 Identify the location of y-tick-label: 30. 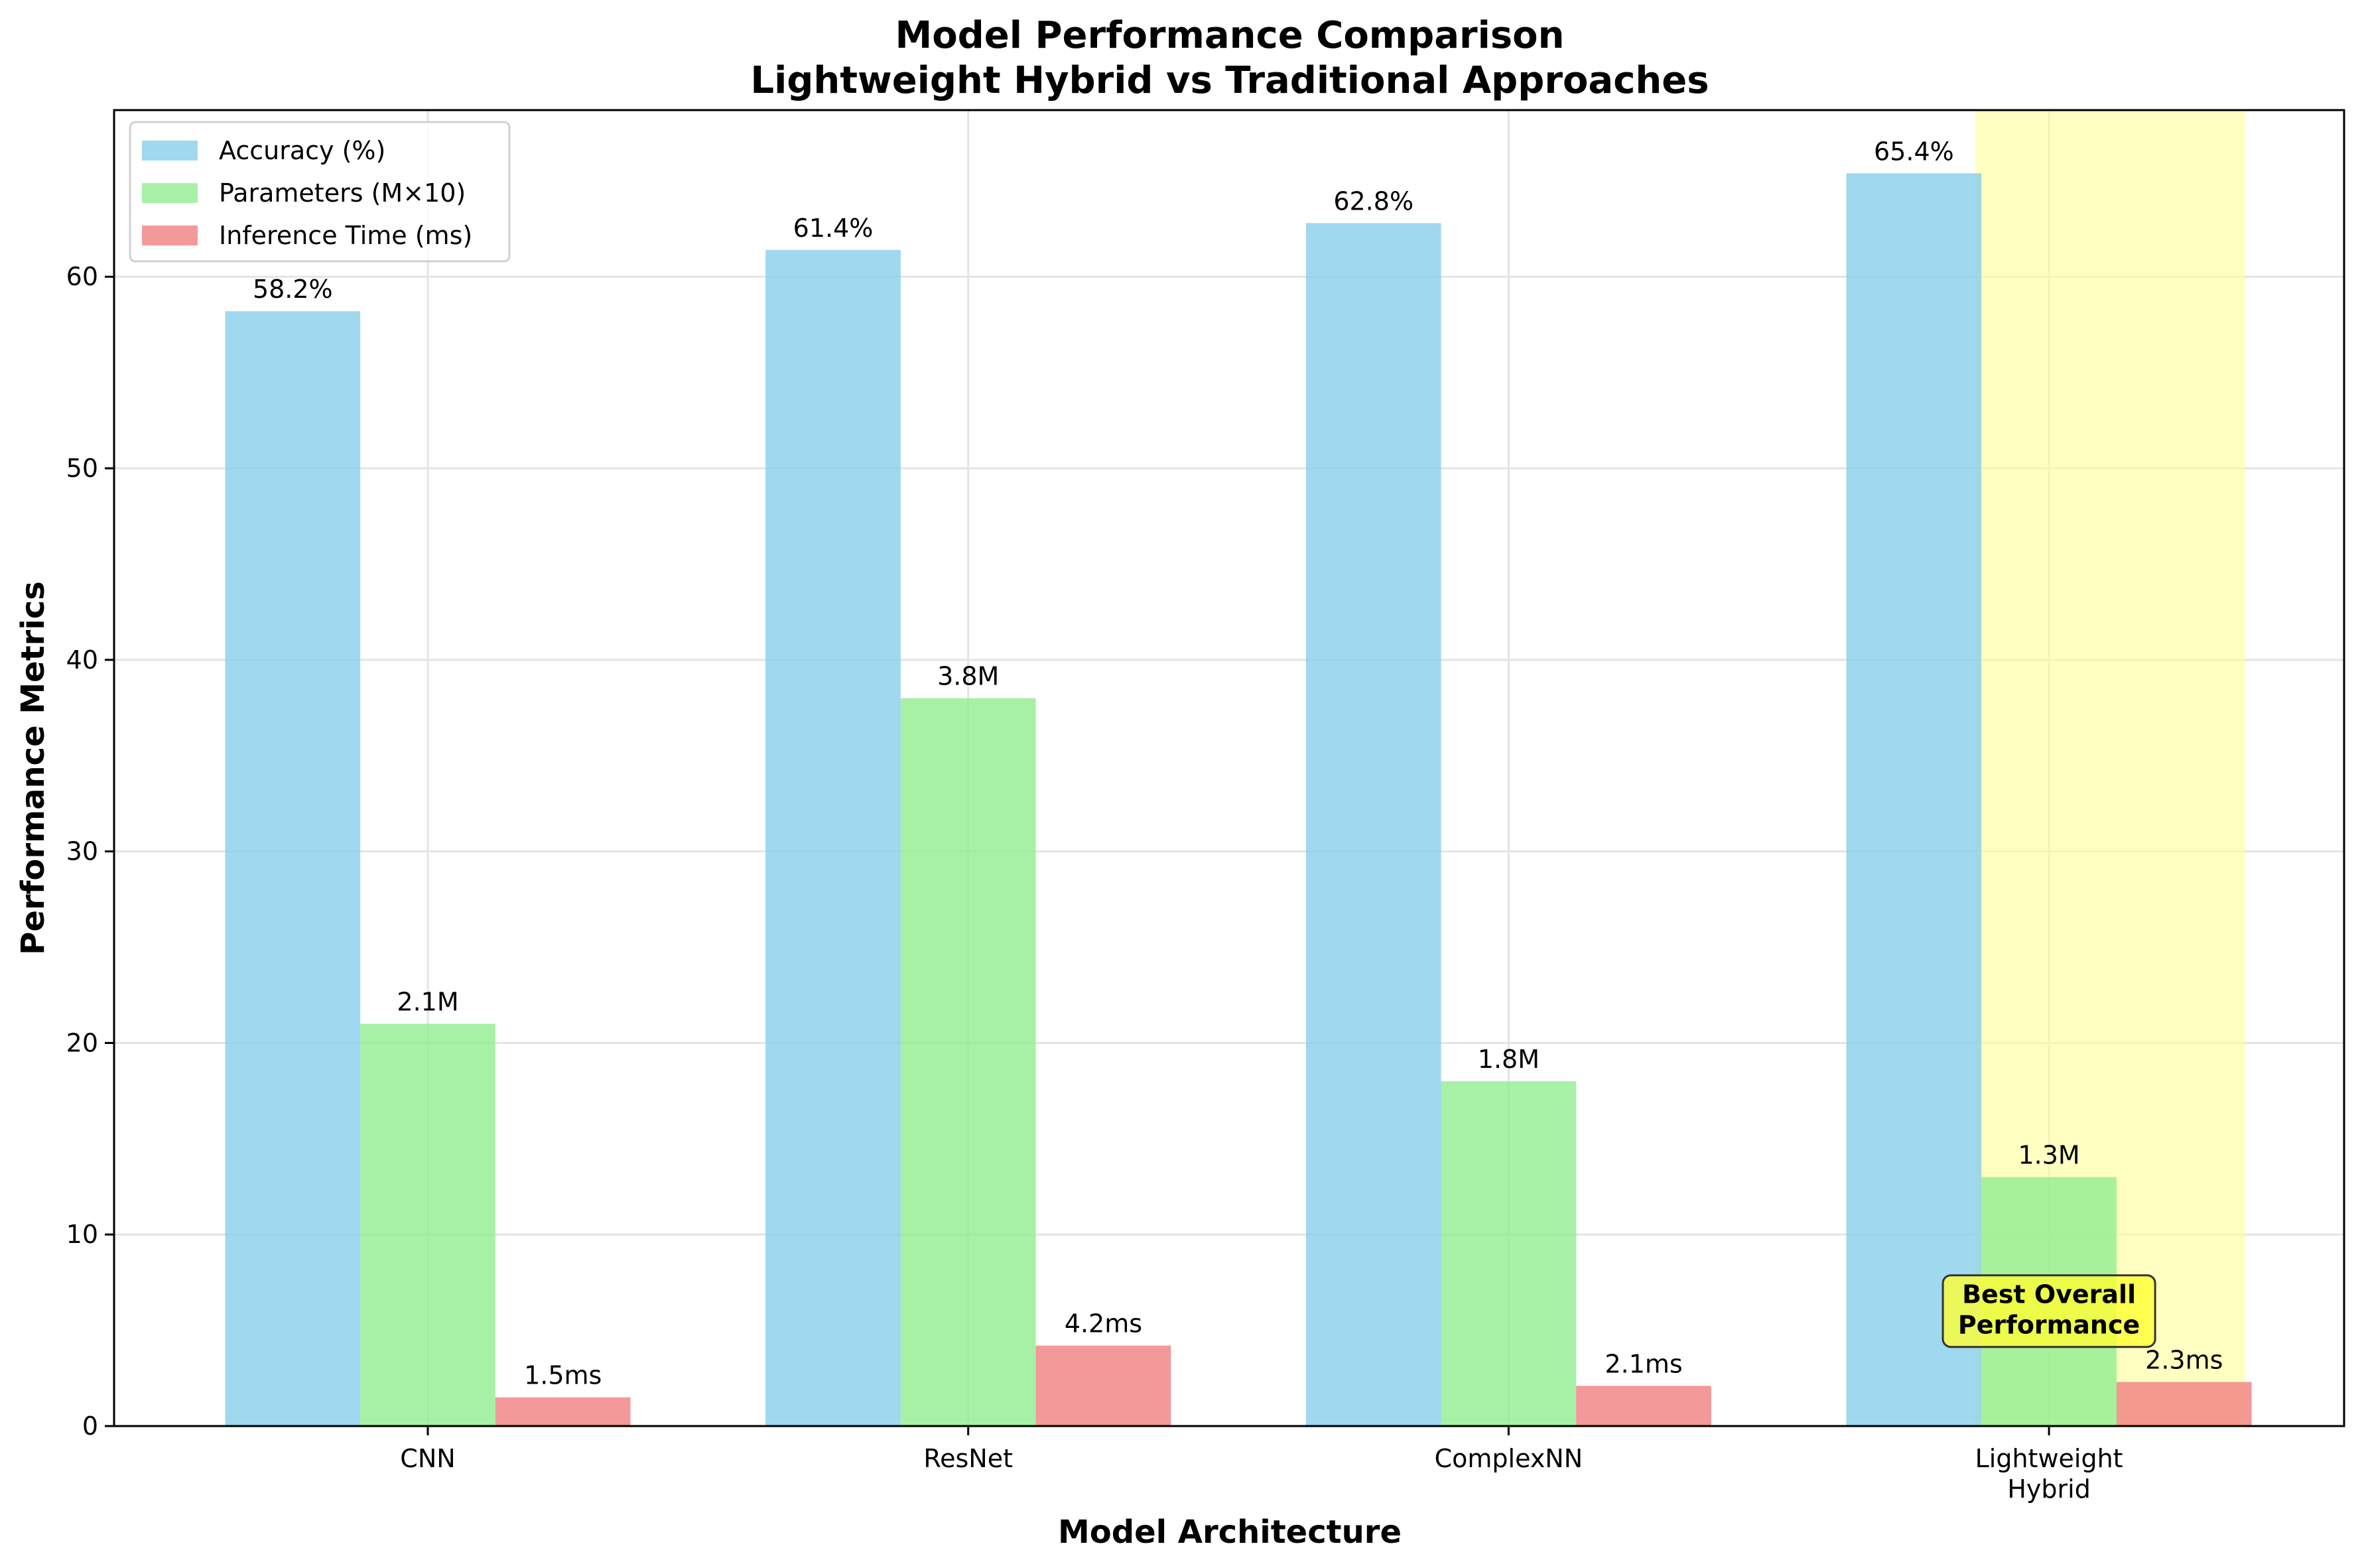
(82, 851).